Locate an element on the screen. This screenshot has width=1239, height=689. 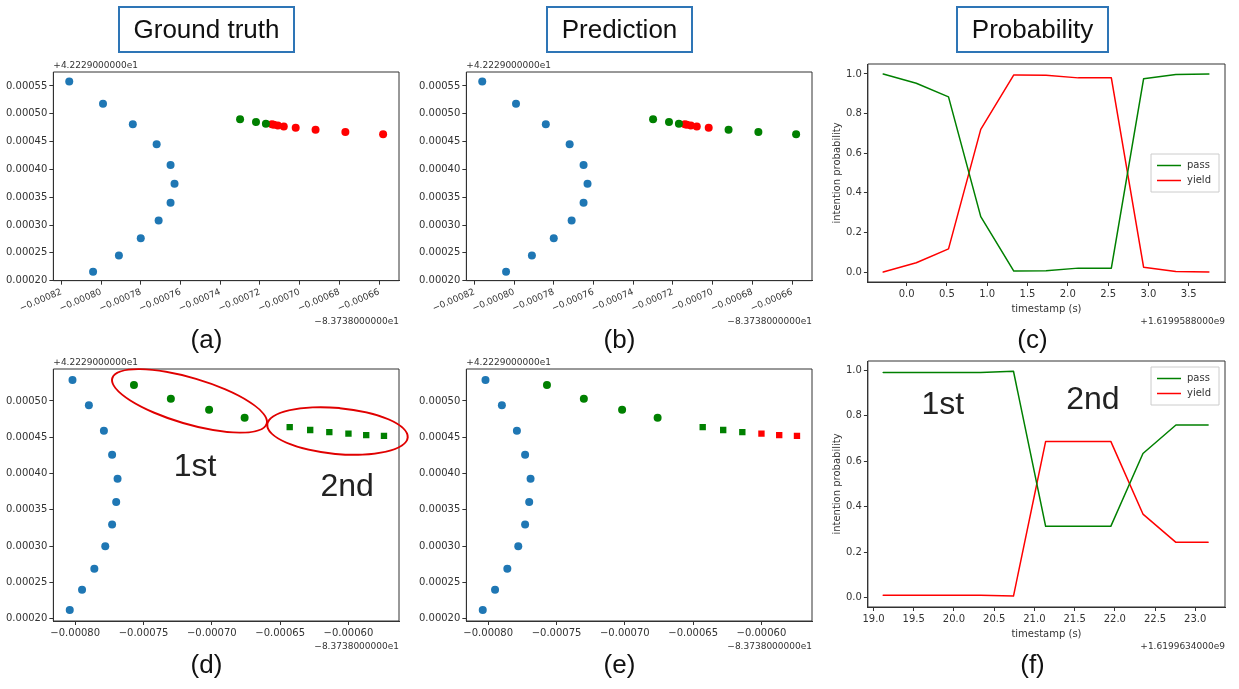
text: (f) is located at coordinates (1032, 664).